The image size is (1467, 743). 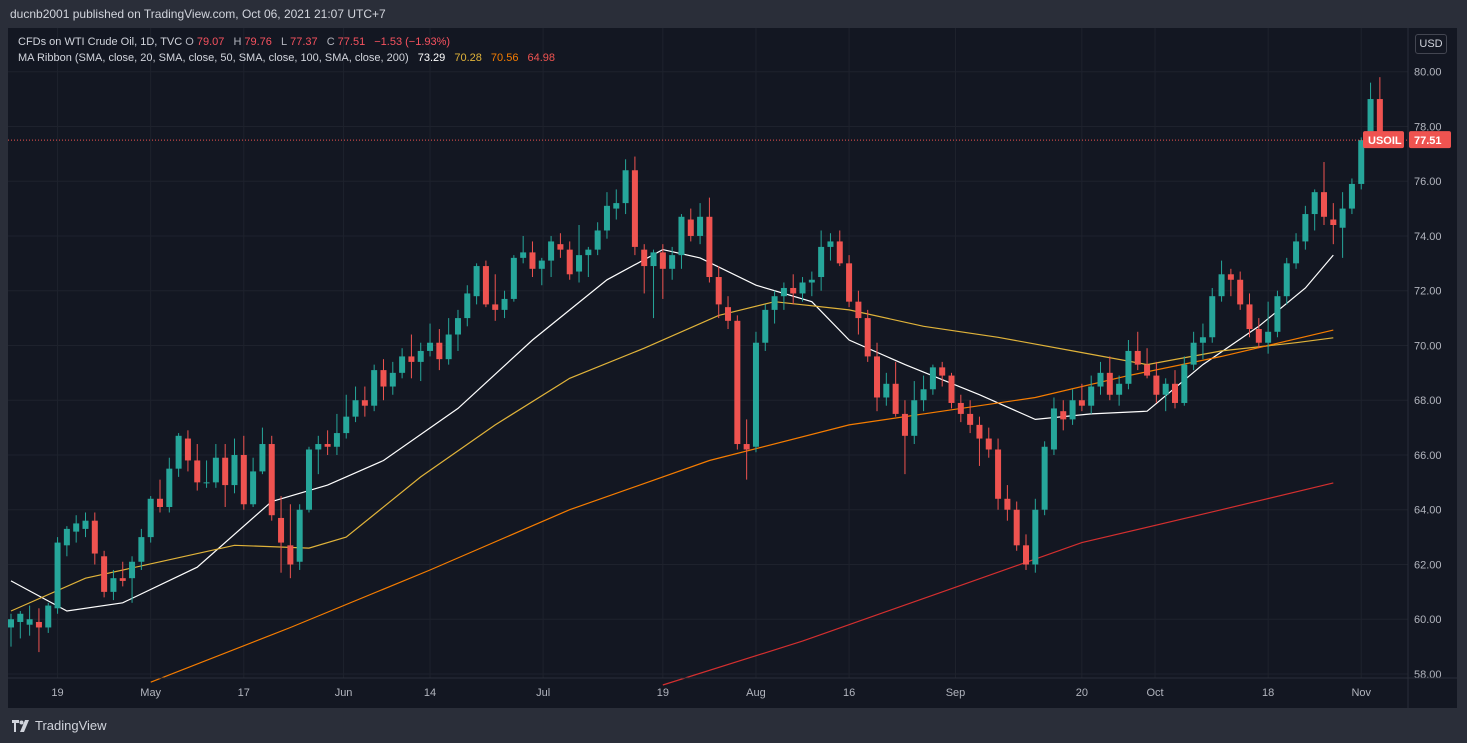 What do you see at coordinates (59, 725) in the screenshot?
I see `tradingview-brand: TradingView` at bounding box center [59, 725].